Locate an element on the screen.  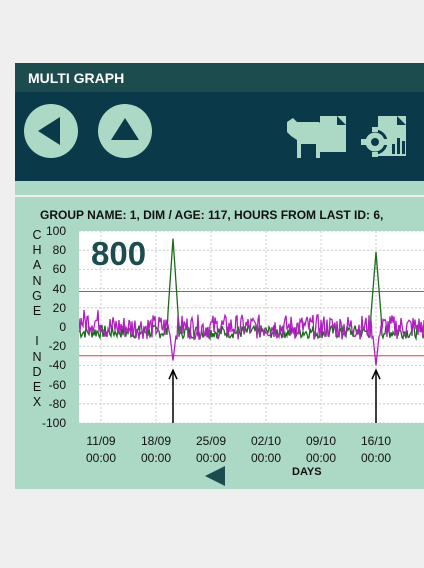
x-tick-time: 00 is located at coordinates (415, 458).